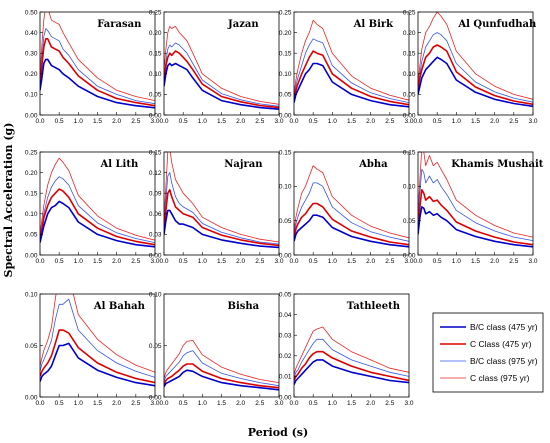 This screenshot has width=550, height=443. Describe the element at coordinates (497, 24) in the screenshot. I see `panel-title: Al Qunfudhah` at that location.